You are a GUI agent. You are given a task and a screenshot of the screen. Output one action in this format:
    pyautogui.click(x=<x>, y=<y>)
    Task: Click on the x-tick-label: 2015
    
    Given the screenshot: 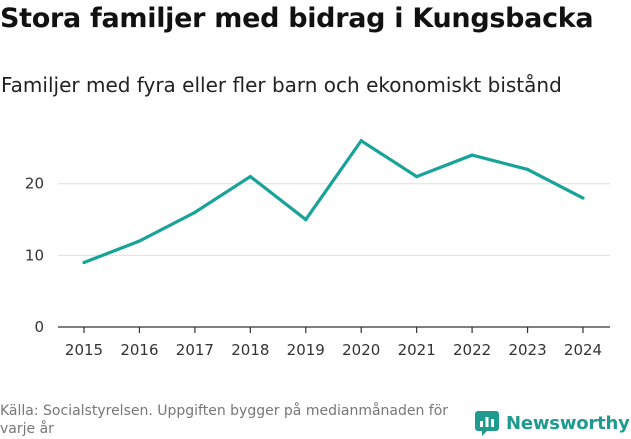 What is the action you would take?
    pyautogui.click(x=84, y=350)
    